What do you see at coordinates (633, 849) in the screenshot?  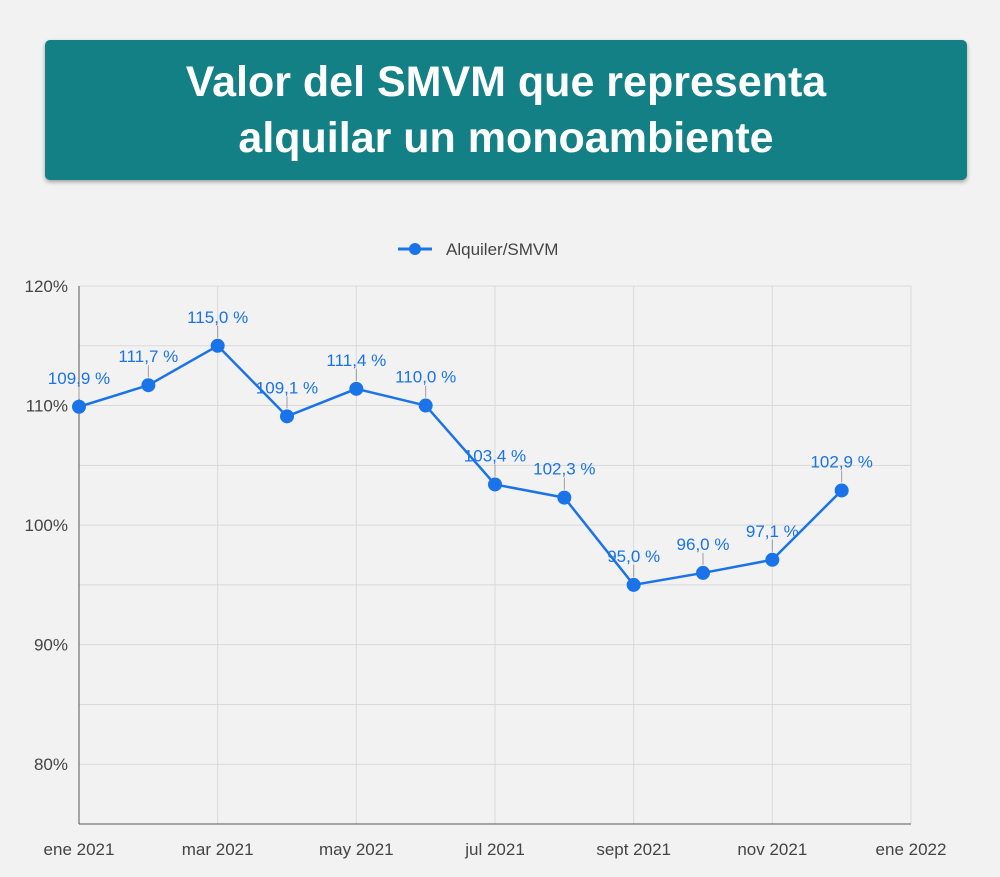 I see `x-tick-label: sept 2021` at bounding box center [633, 849].